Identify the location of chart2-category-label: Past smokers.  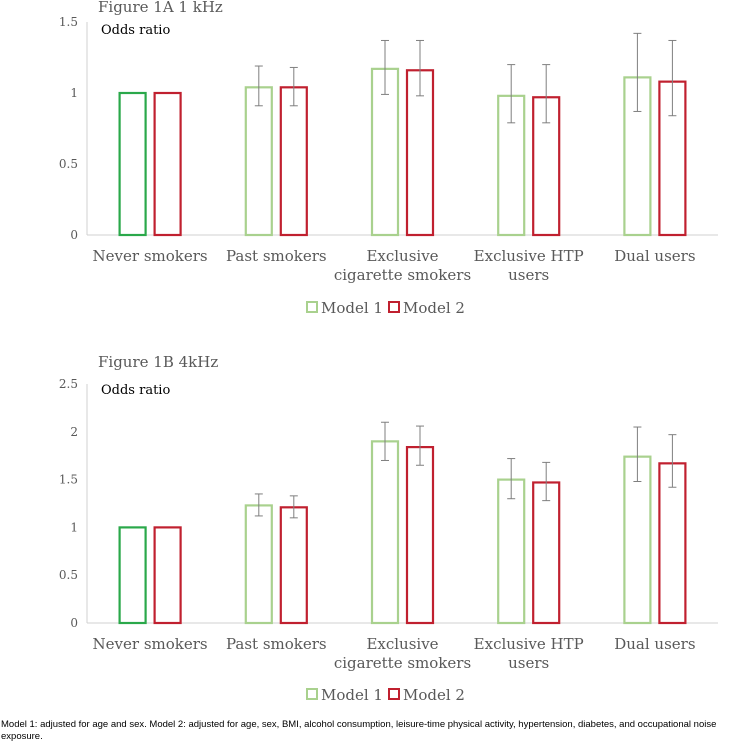
(276, 644).